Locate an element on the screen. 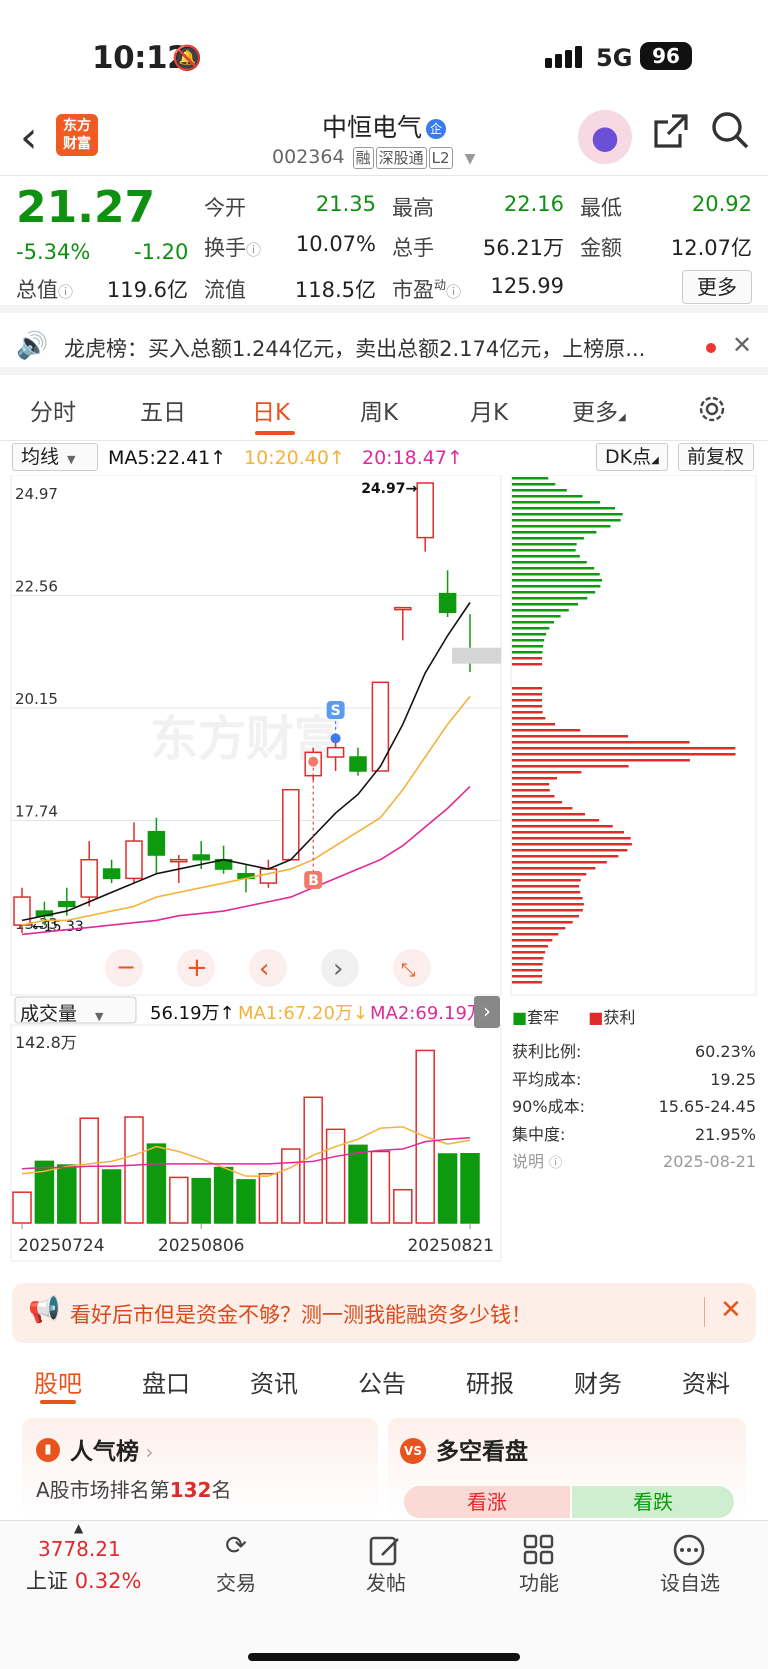 This screenshot has height=1669, width=768. dk-point-button: DK点◢ is located at coordinates (632, 457).